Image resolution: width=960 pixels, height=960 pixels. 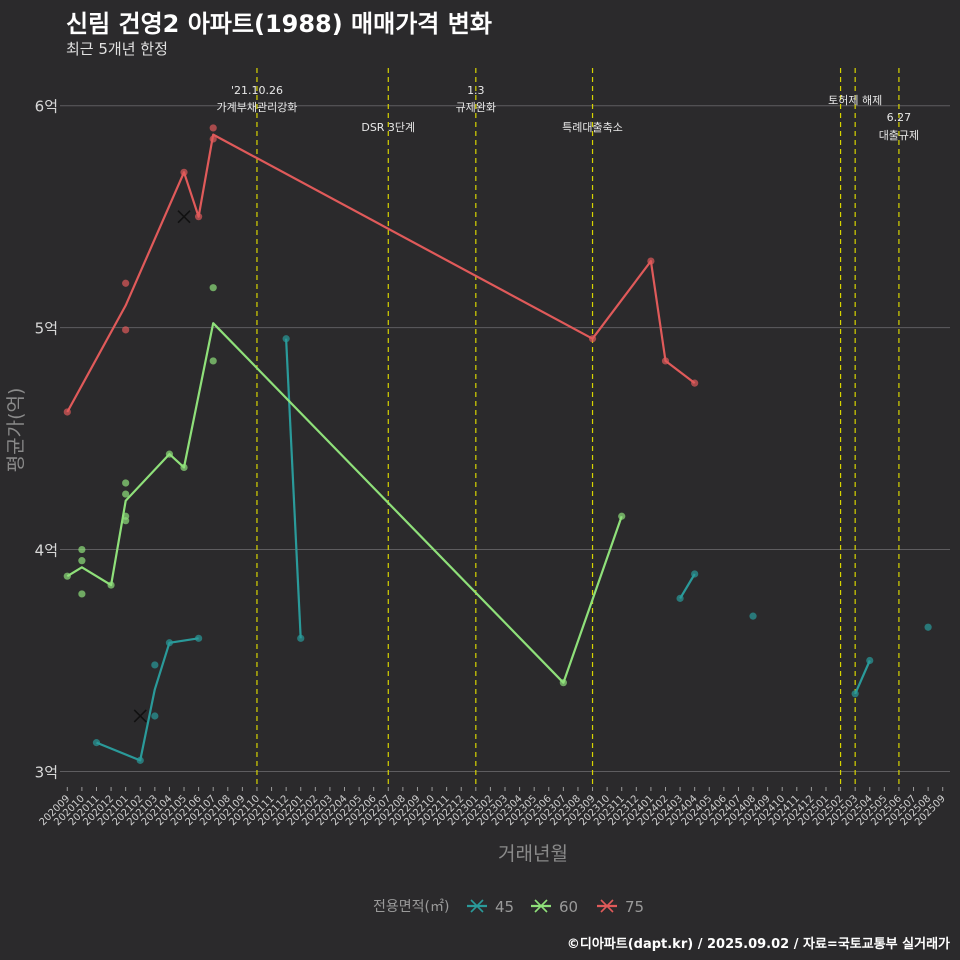 I want to click on y-tick-label: 3억, so click(x=46, y=772).